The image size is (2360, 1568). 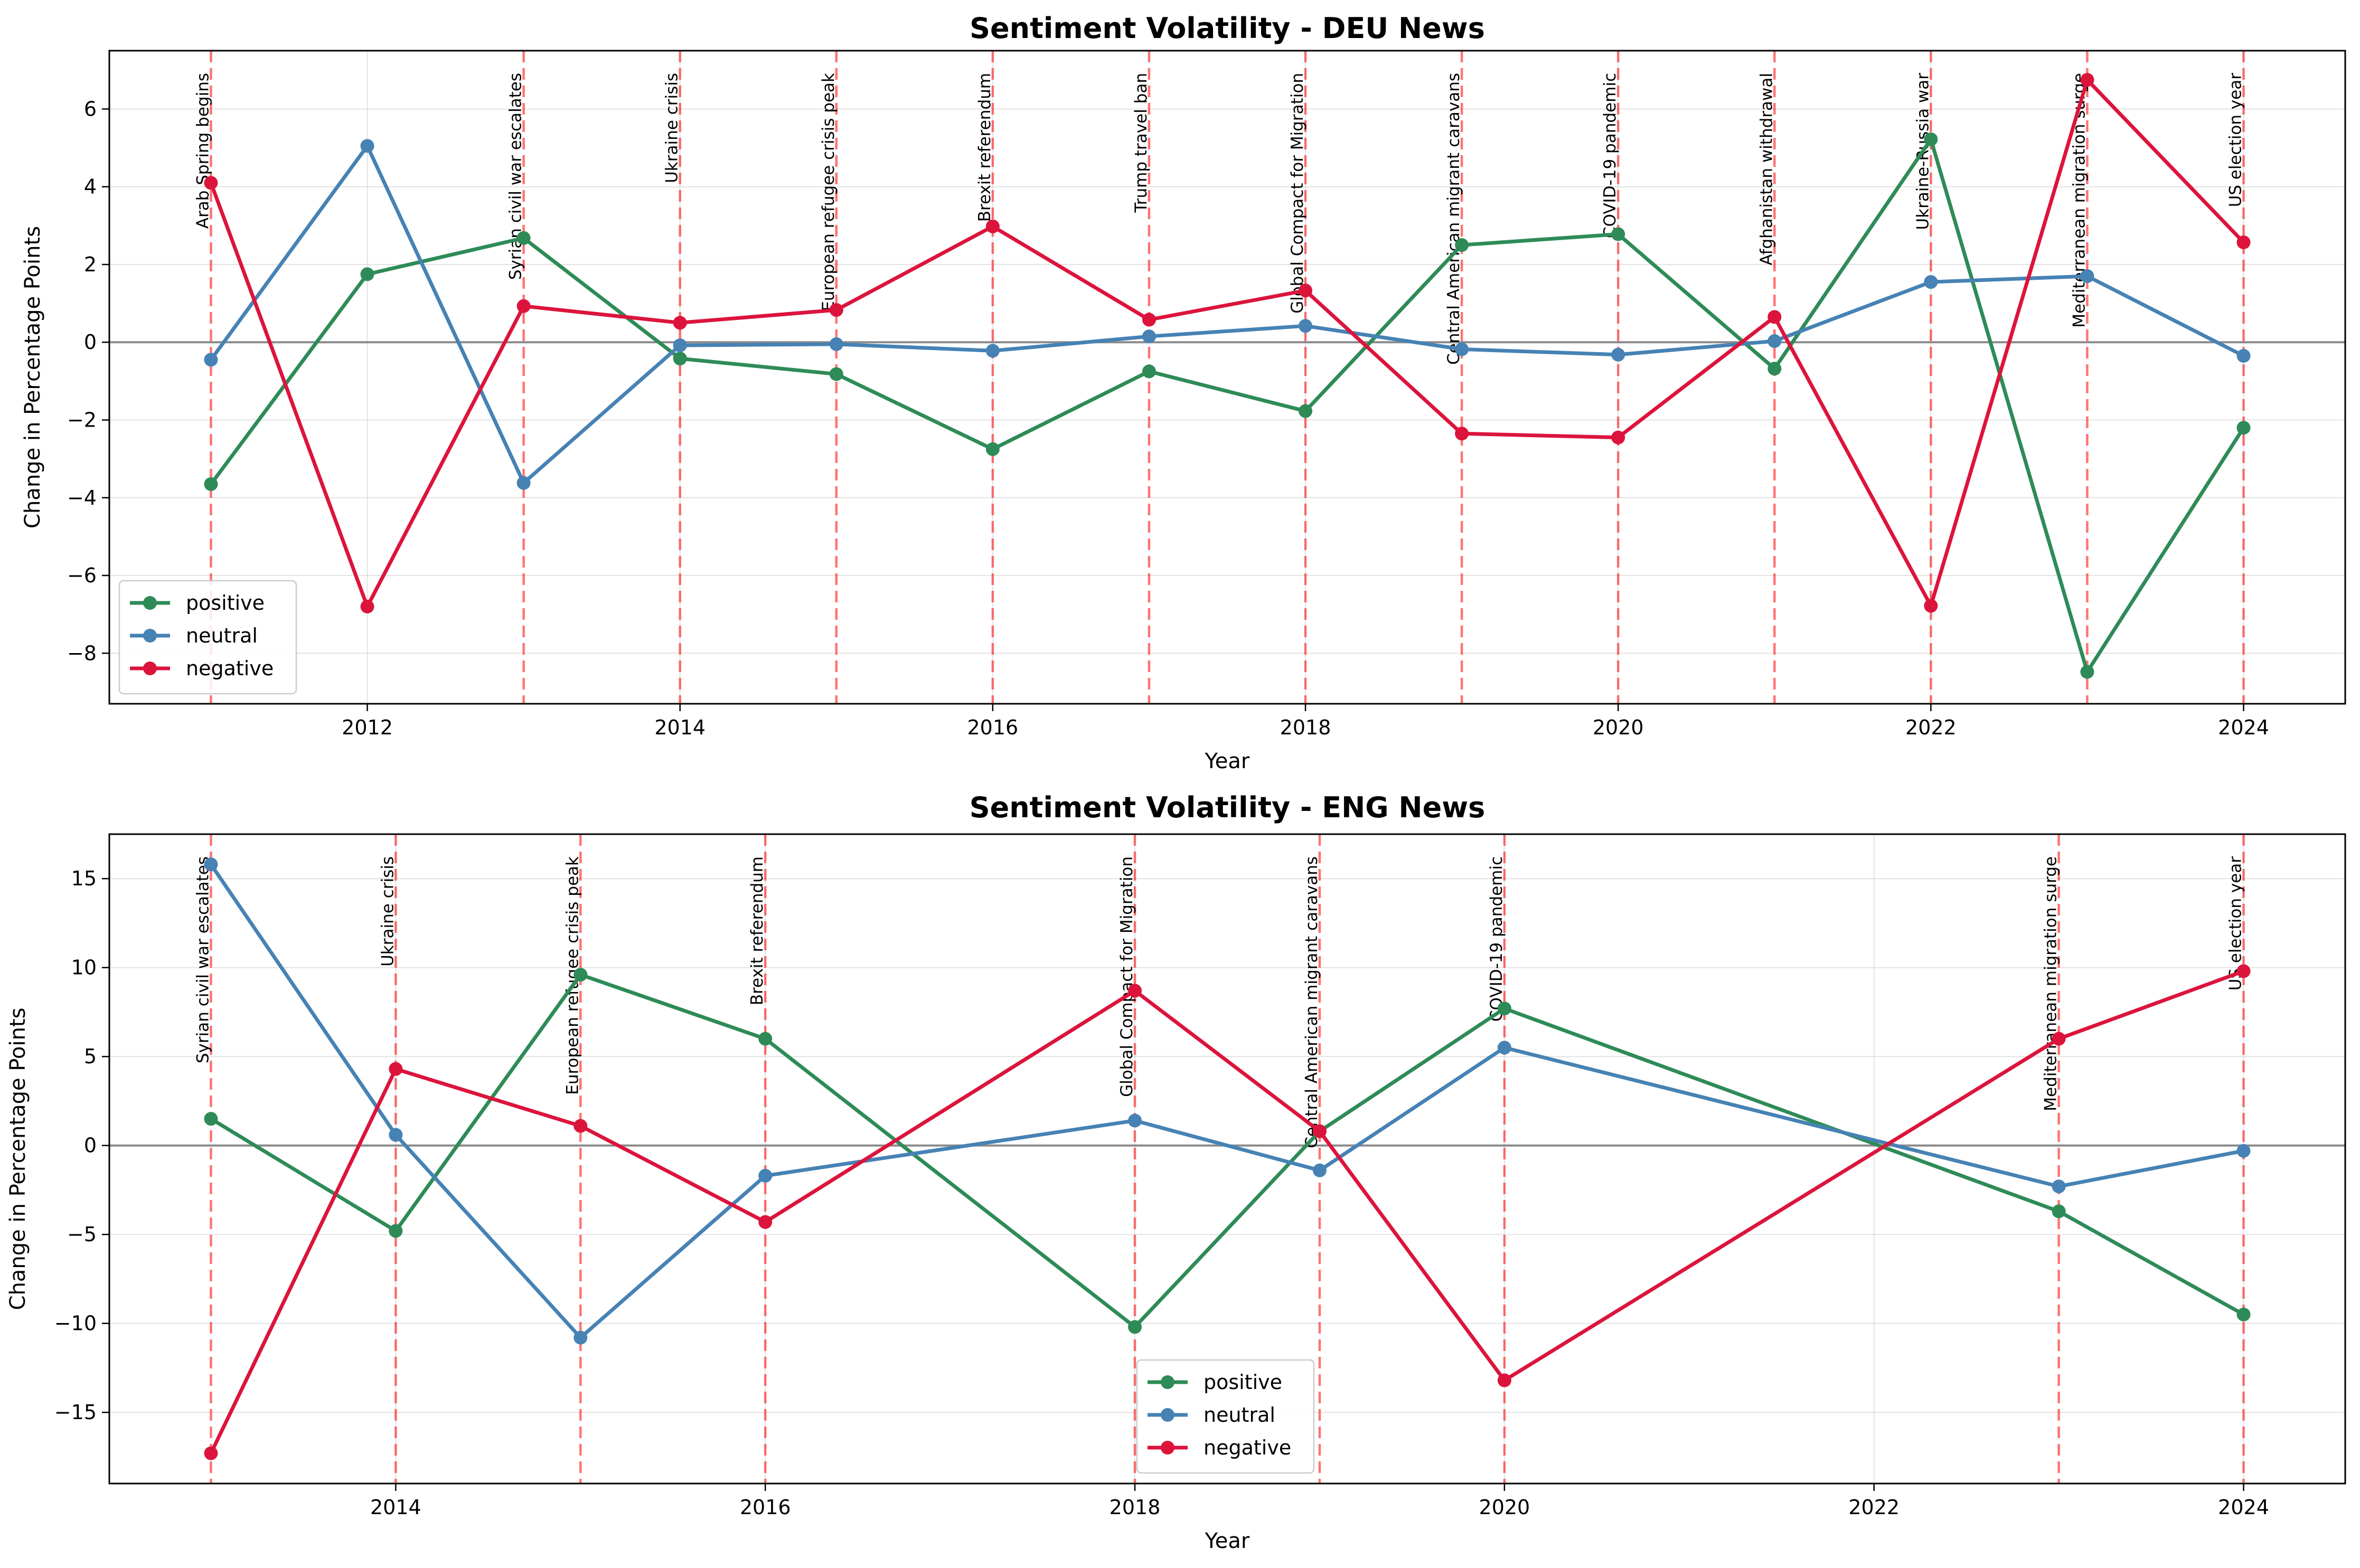 What do you see at coordinates (388, 912) in the screenshot?
I see `event-label: Ukraine crisis` at bounding box center [388, 912].